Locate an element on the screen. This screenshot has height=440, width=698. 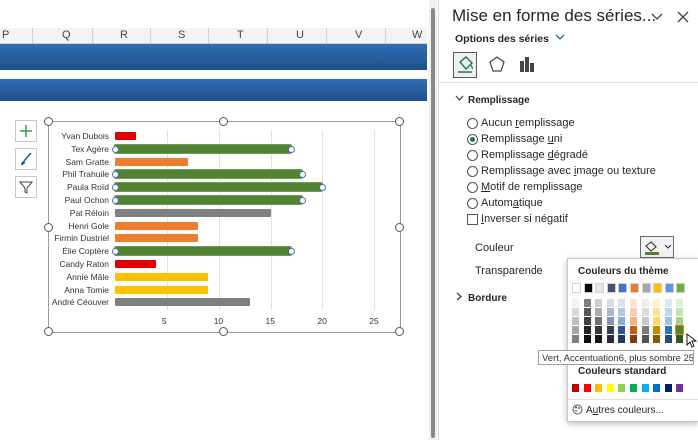
series-options-dropdown: Options des séries is located at coordinates (510, 39).